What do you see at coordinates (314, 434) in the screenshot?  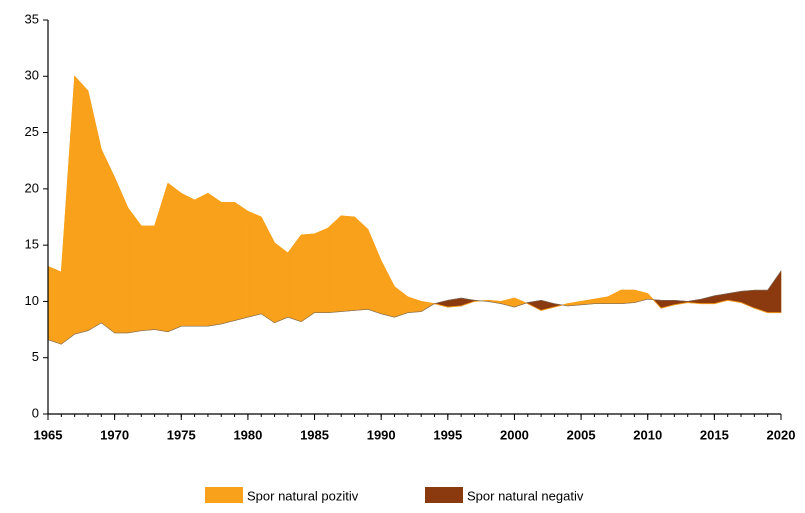 I see `x-tick-label: 1985` at bounding box center [314, 434].